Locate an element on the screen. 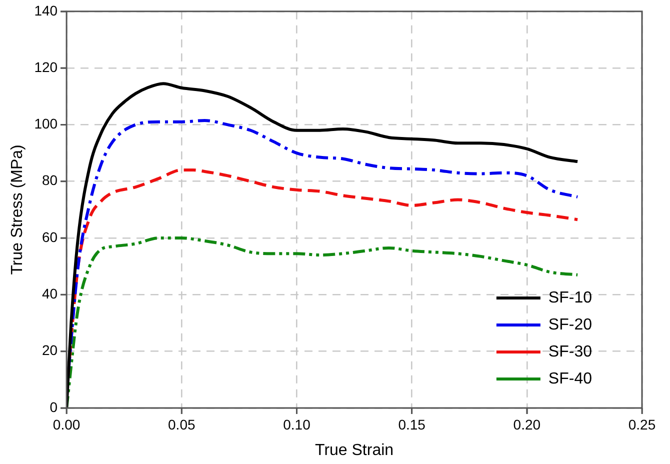 The height and width of the screenshot is (464, 670). y-tick-label: 80 is located at coordinates (50, 180).